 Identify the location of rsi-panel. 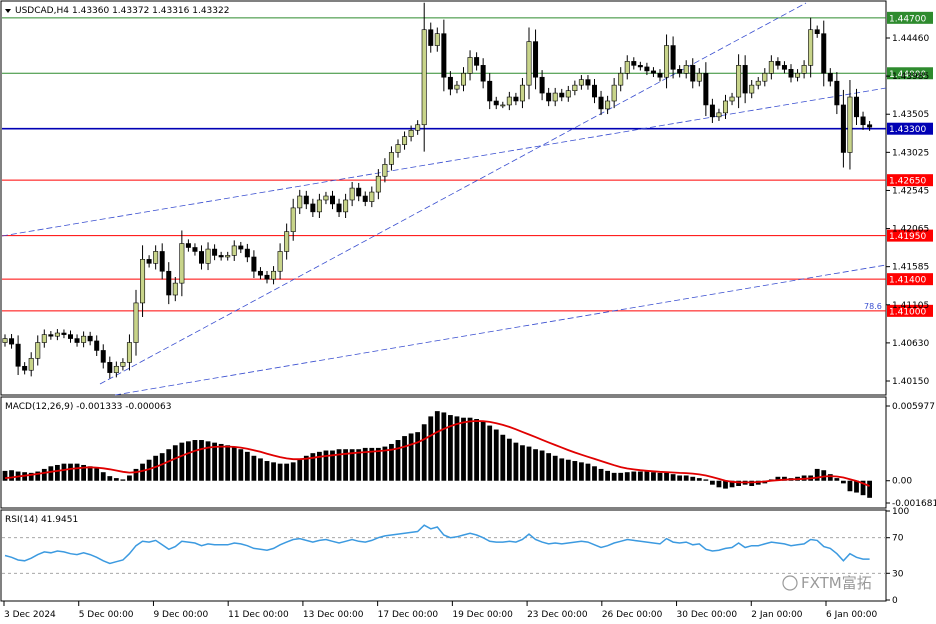
(443, 555).